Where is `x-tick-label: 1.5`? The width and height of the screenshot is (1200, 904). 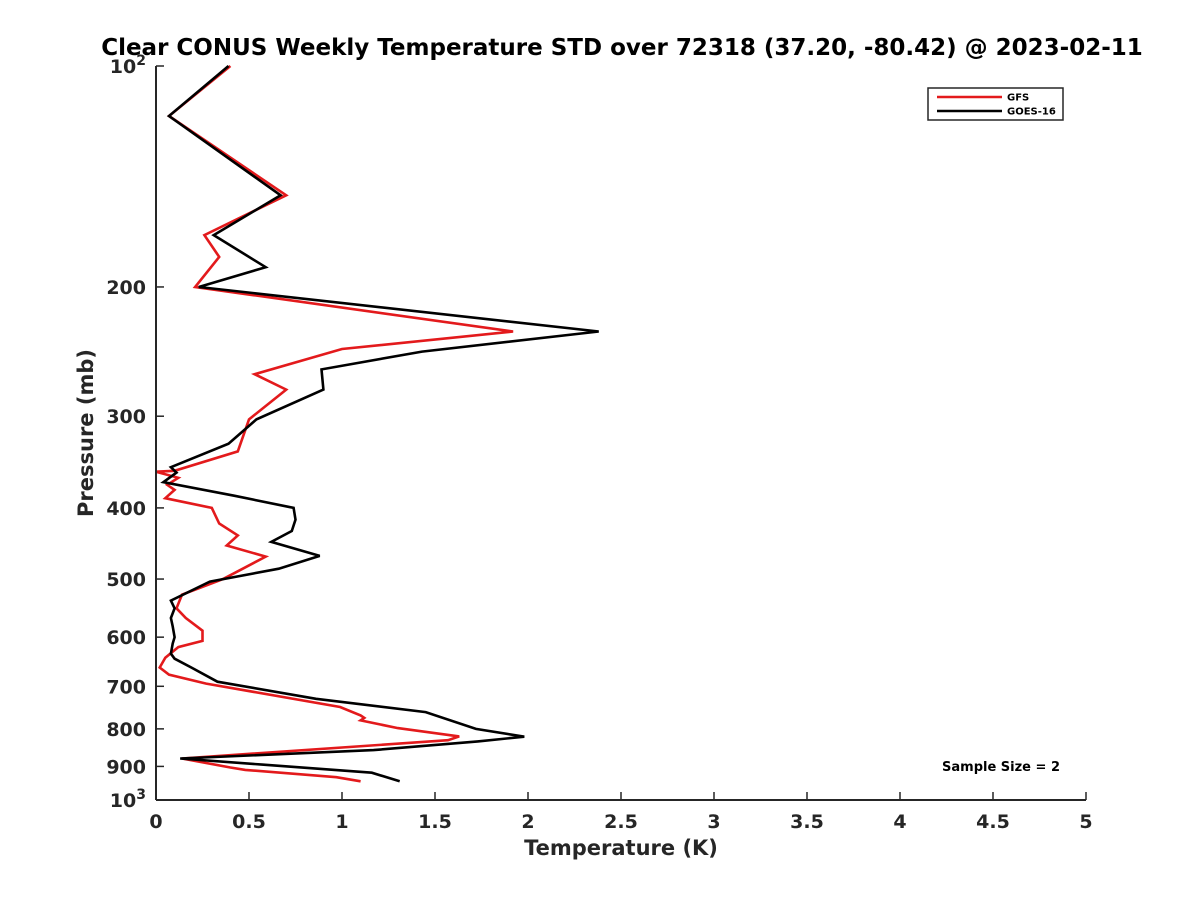 x-tick-label: 1.5 is located at coordinates (435, 822).